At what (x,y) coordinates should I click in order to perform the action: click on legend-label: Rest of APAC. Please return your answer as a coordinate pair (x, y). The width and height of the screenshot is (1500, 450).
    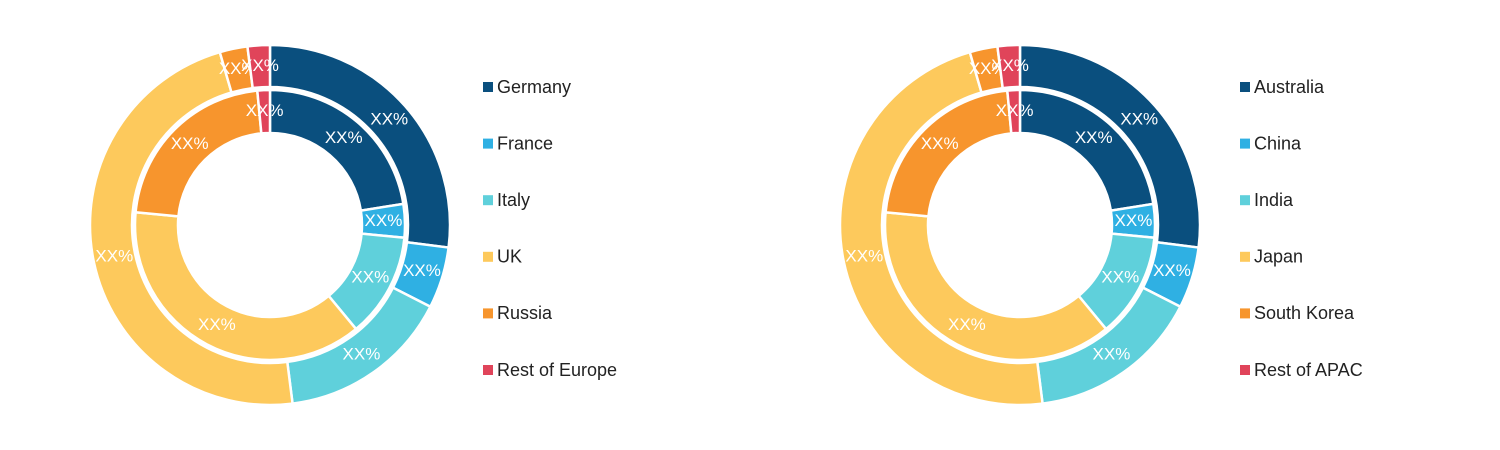
    Looking at the image, I should click on (1308, 370).